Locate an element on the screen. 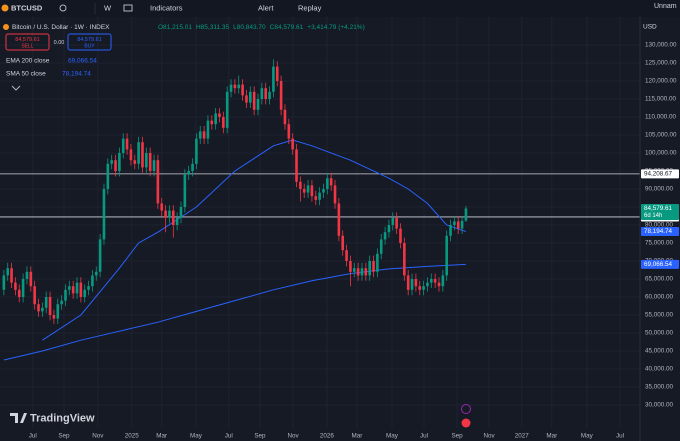 Image resolution: width=680 pixels, height=441 pixels. x-tick-label: May is located at coordinates (392, 436).